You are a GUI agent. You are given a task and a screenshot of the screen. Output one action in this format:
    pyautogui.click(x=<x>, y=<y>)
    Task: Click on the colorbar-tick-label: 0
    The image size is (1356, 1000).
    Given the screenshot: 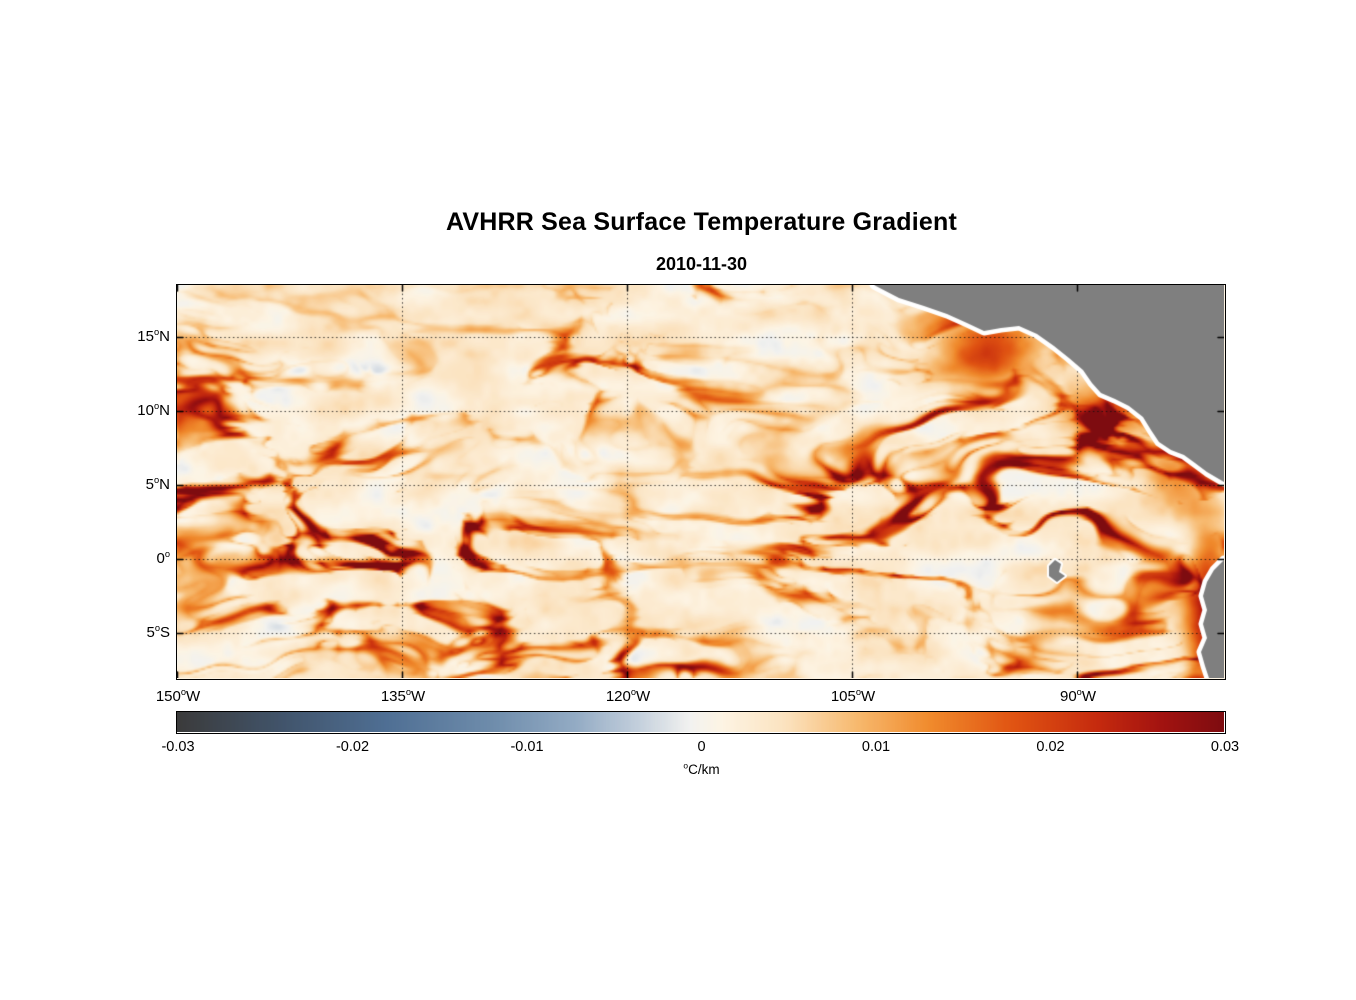 What is the action you would take?
    pyautogui.click(x=701, y=747)
    